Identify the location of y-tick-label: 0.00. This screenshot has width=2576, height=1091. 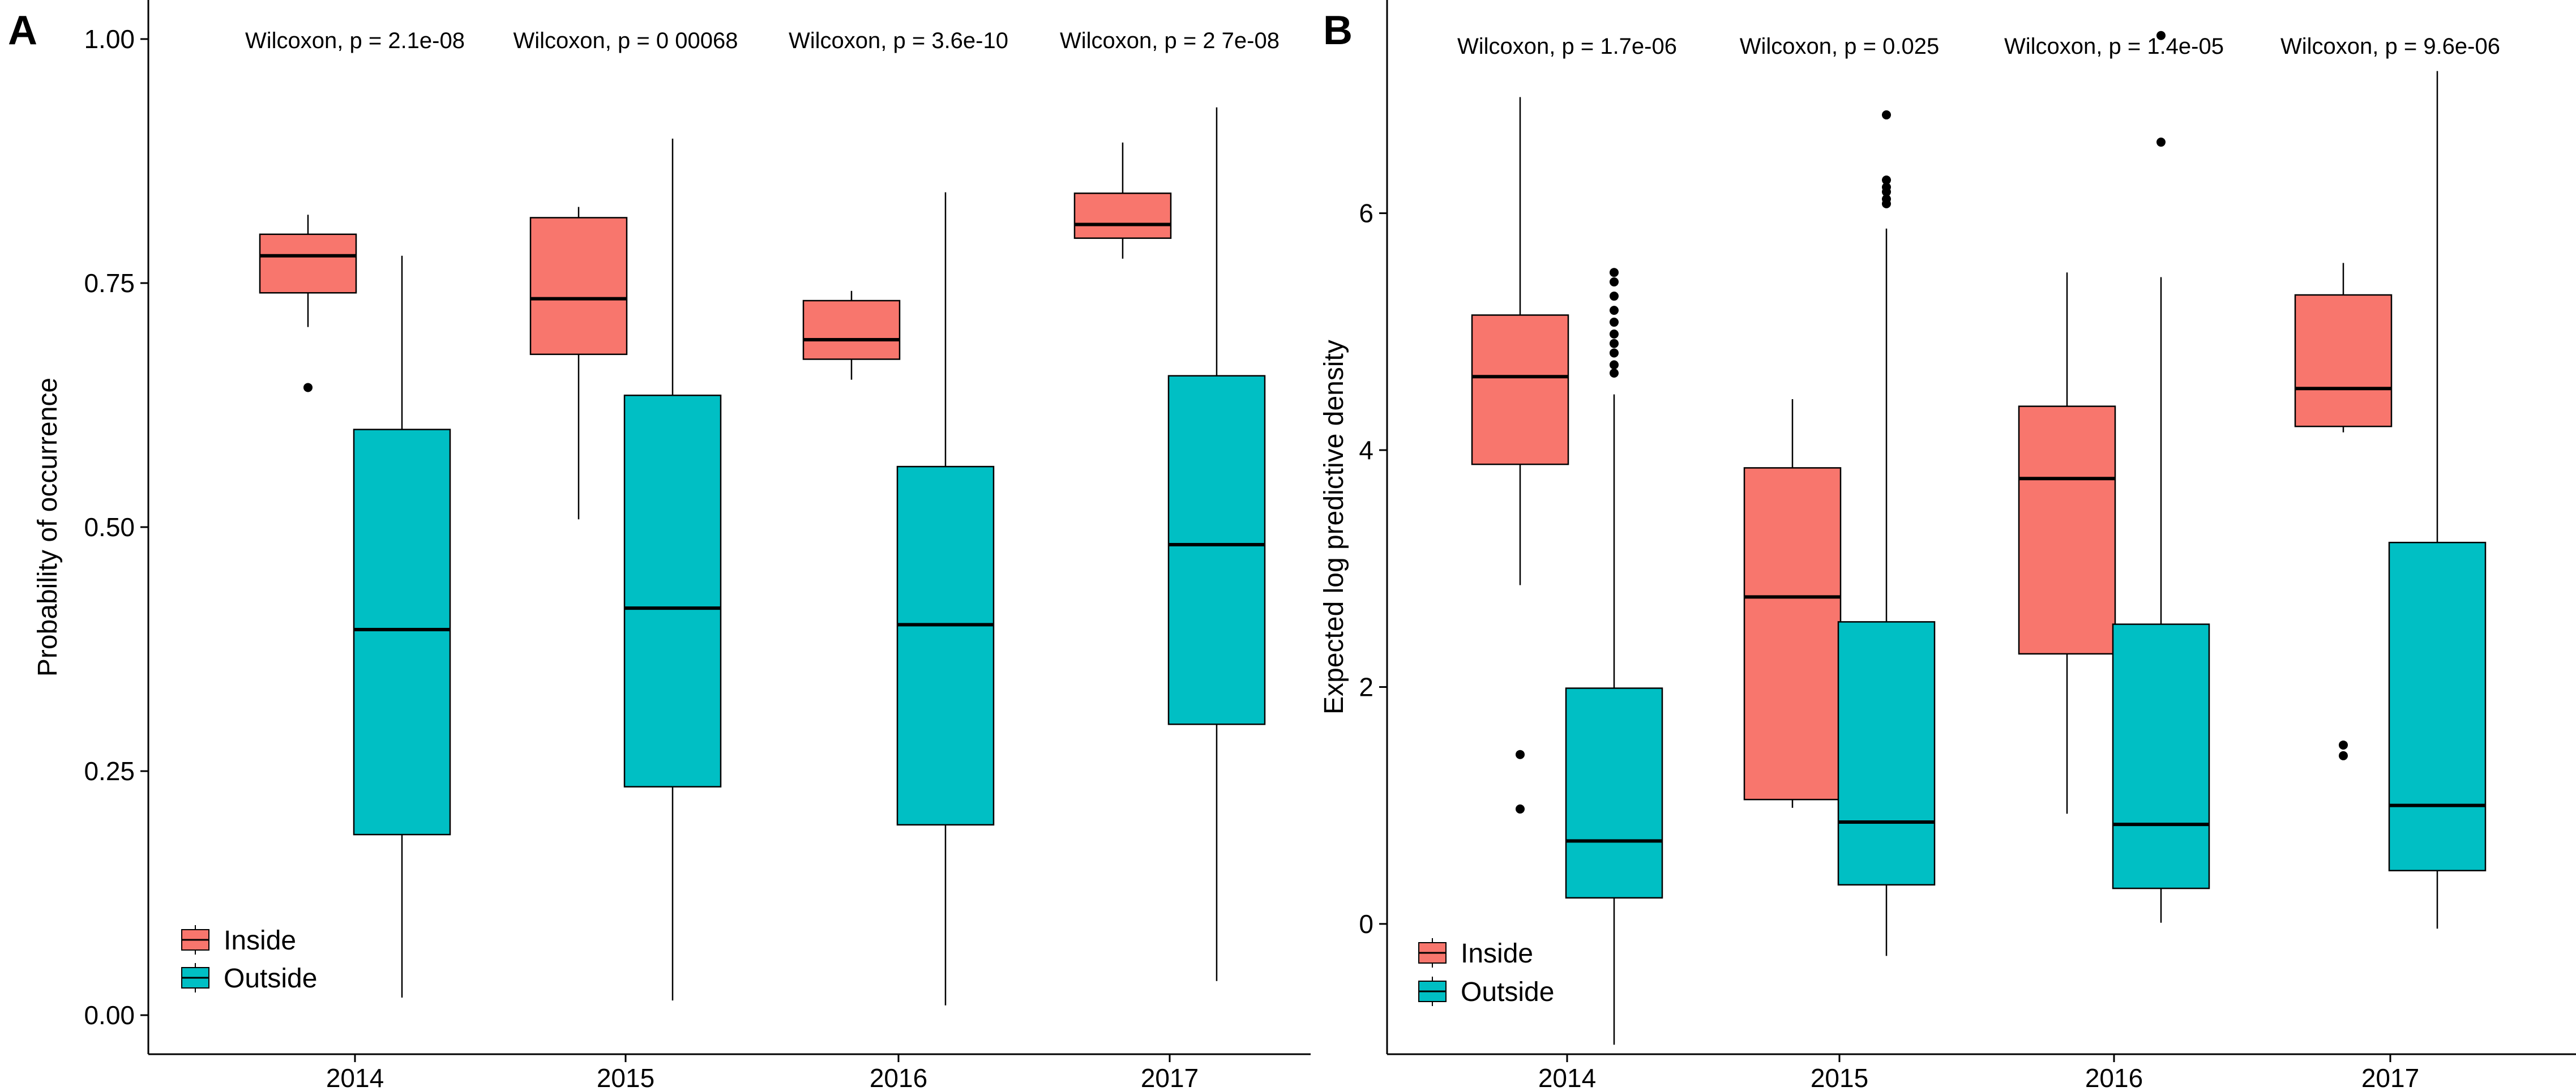
(109, 1015).